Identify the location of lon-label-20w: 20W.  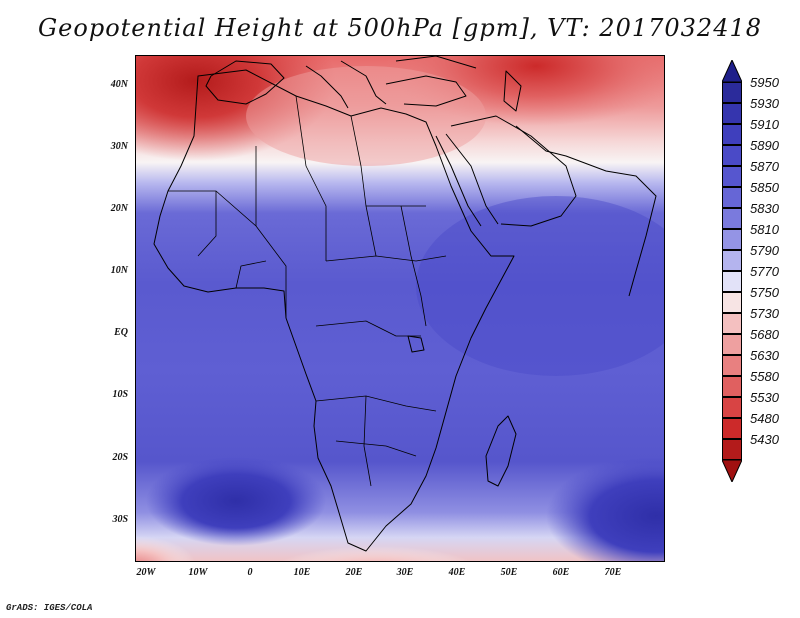
(146, 572).